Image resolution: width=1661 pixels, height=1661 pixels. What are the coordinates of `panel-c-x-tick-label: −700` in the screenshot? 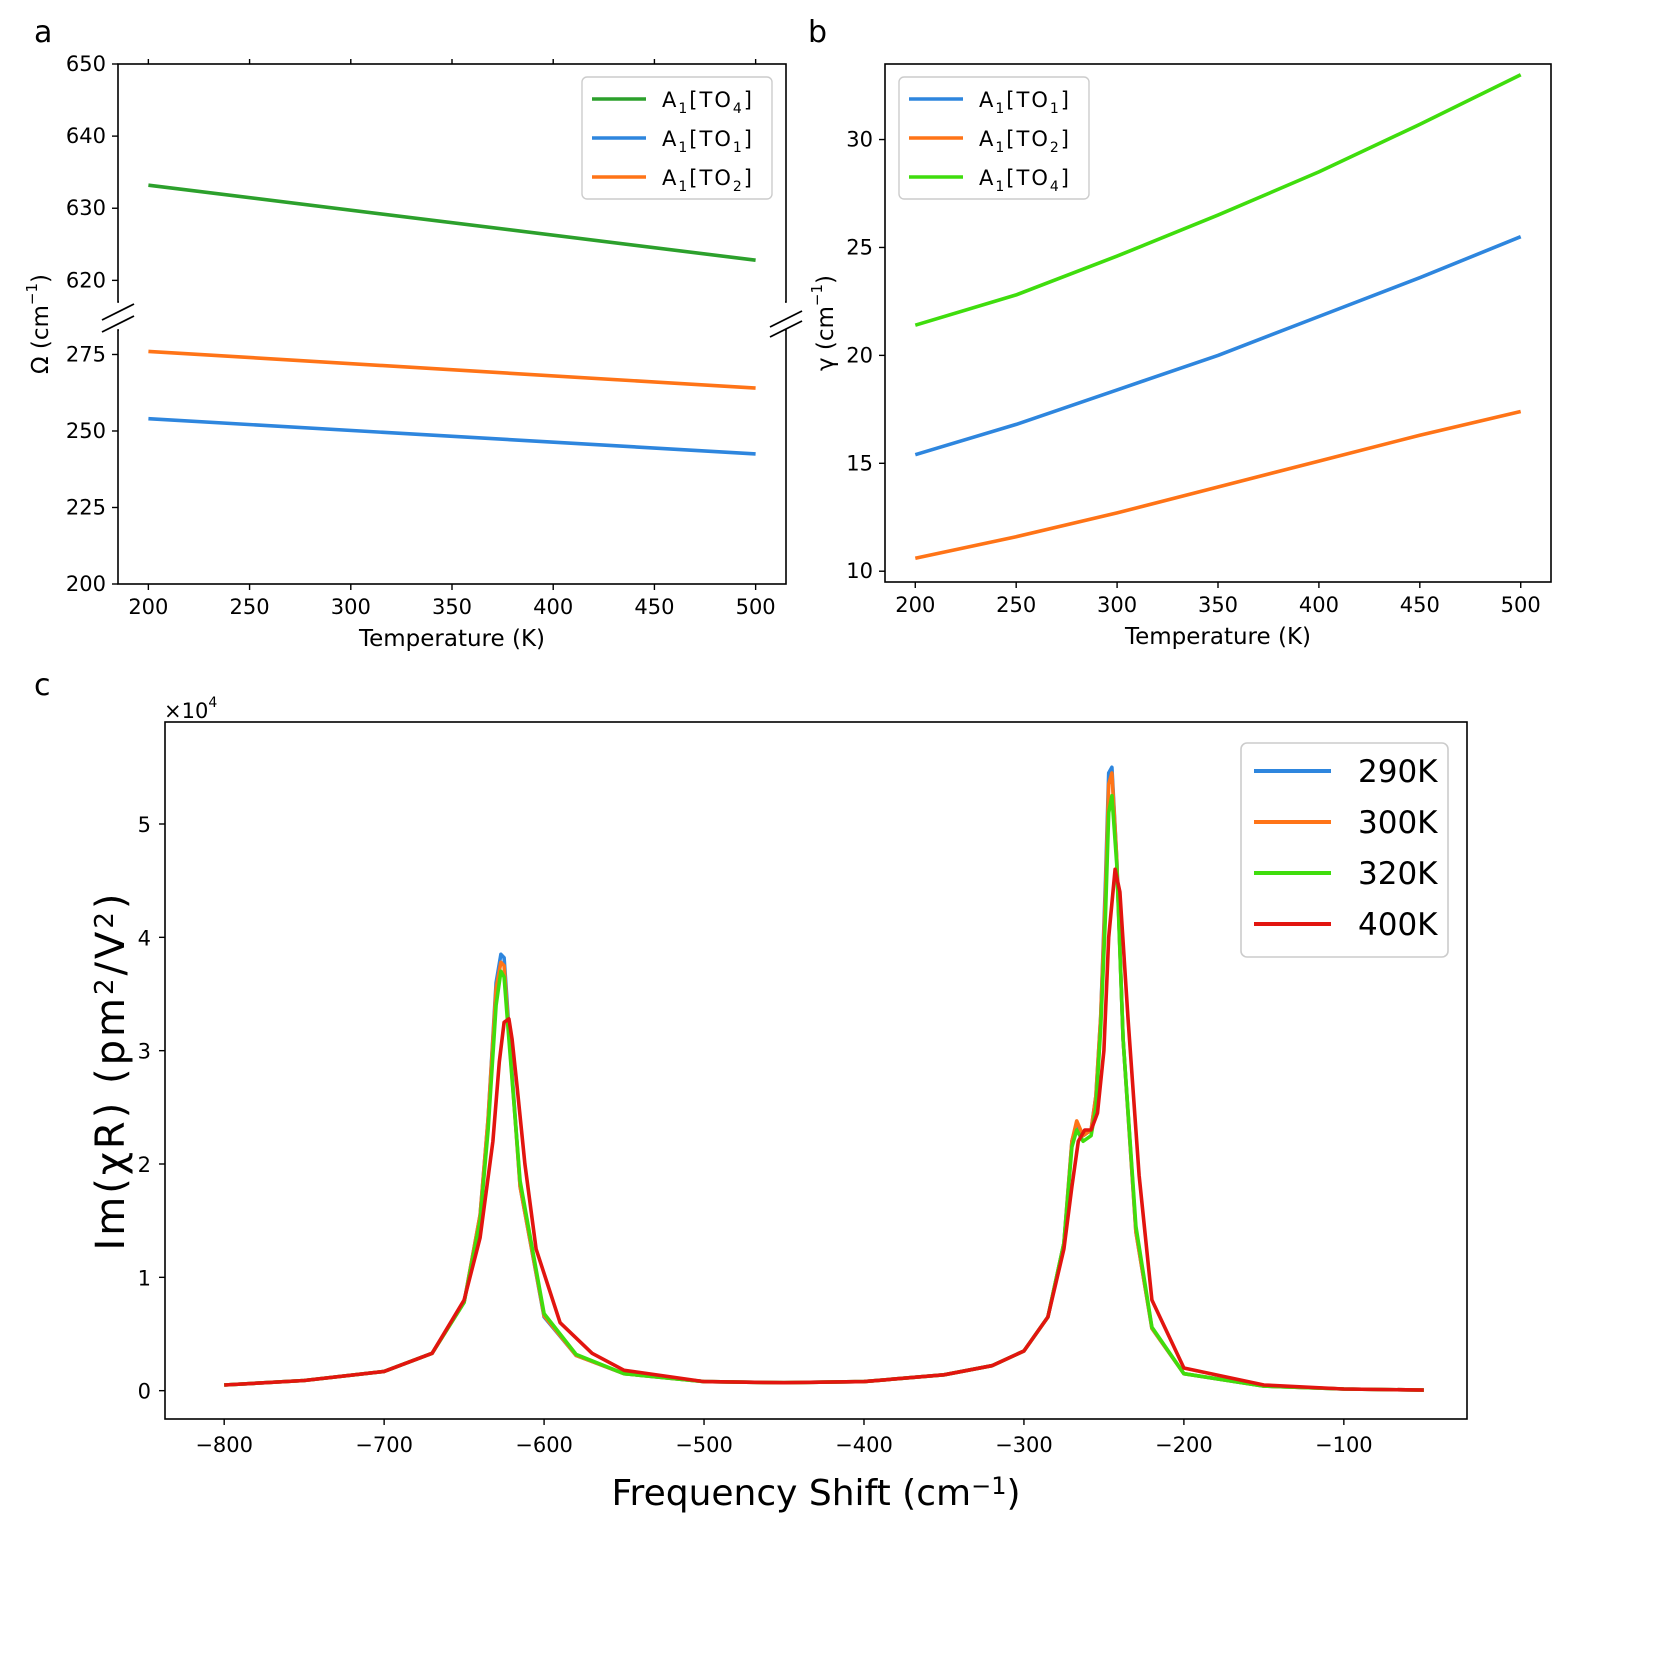 It's located at (384, 1445).